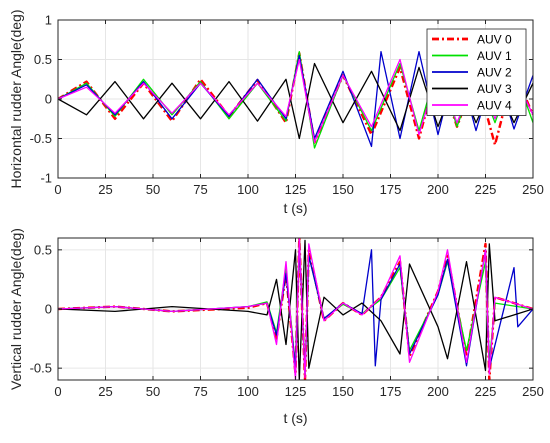  Describe the element at coordinates (16, 99) in the screenshot. I see `y-axis-label: Horizontal rudder Angle(deg)` at that location.